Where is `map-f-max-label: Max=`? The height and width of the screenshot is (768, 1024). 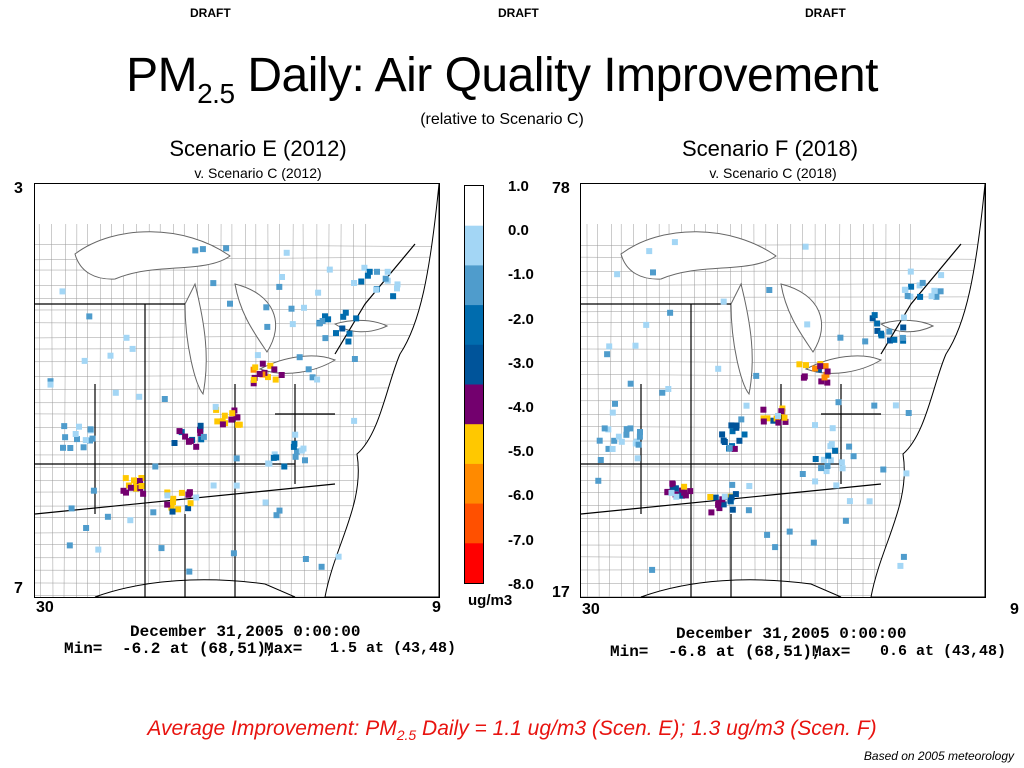 map-f-max-label: Max= is located at coordinates (831, 652).